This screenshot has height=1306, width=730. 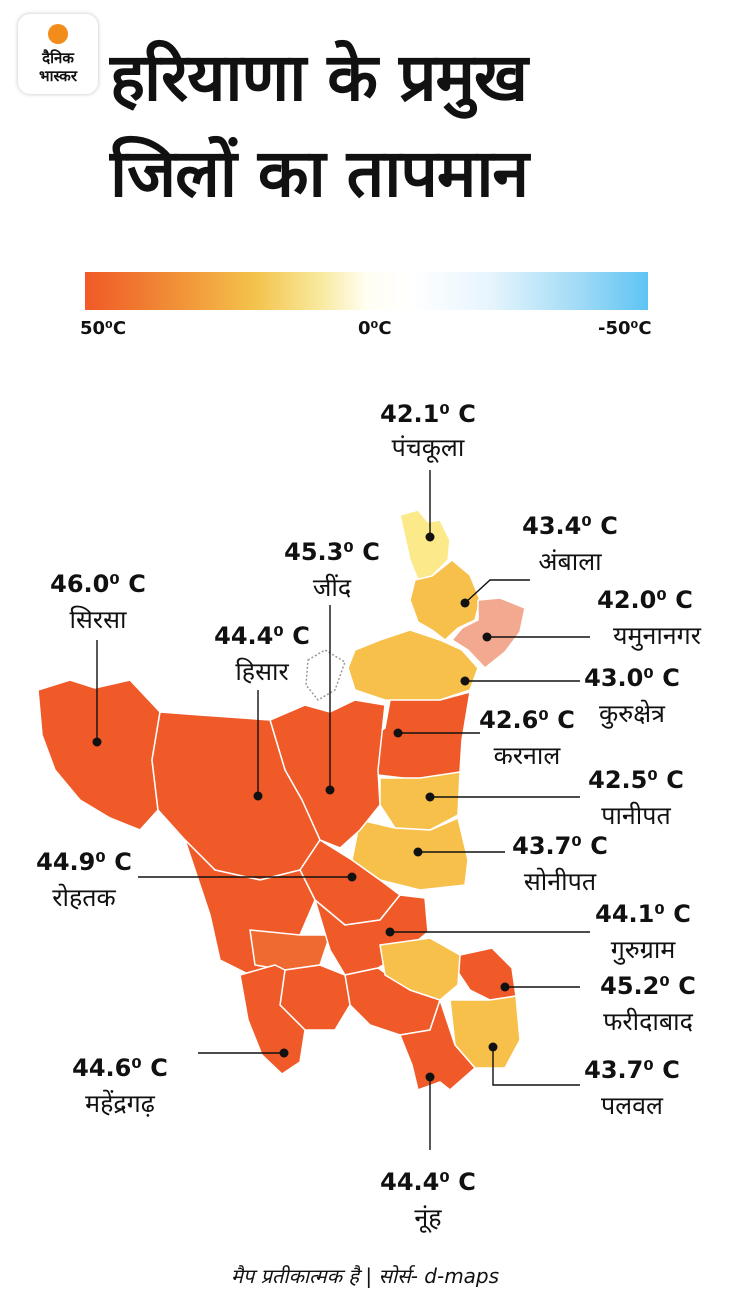 What do you see at coordinates (120, 1103) in the screenshot?
I see `district-name-mahendragarh: महेंद्रगढ़` at bounding box center [120, 1103].